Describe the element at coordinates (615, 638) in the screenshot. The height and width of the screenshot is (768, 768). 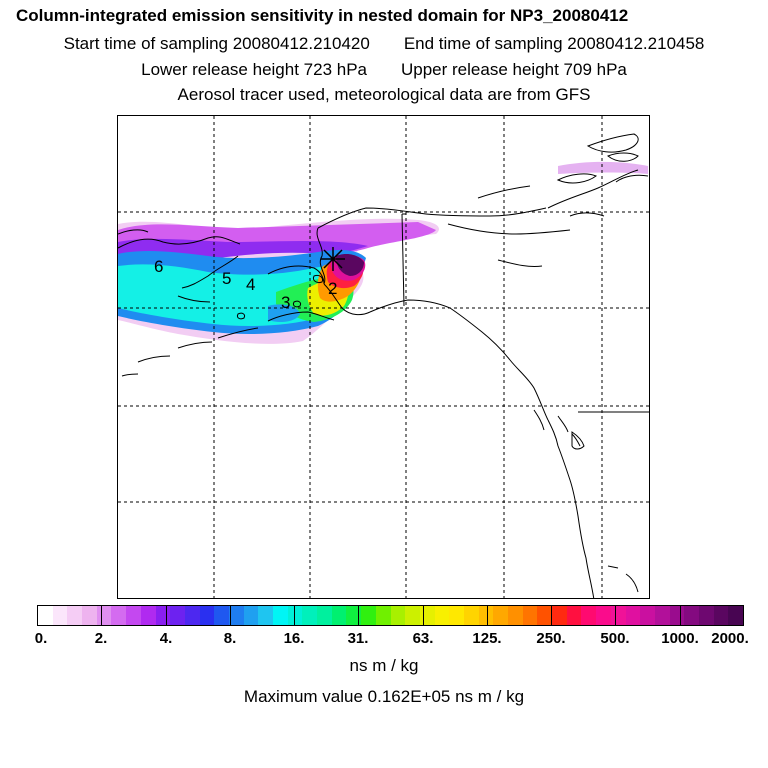
I see `colorbar-tick-label: 500.` at that location.